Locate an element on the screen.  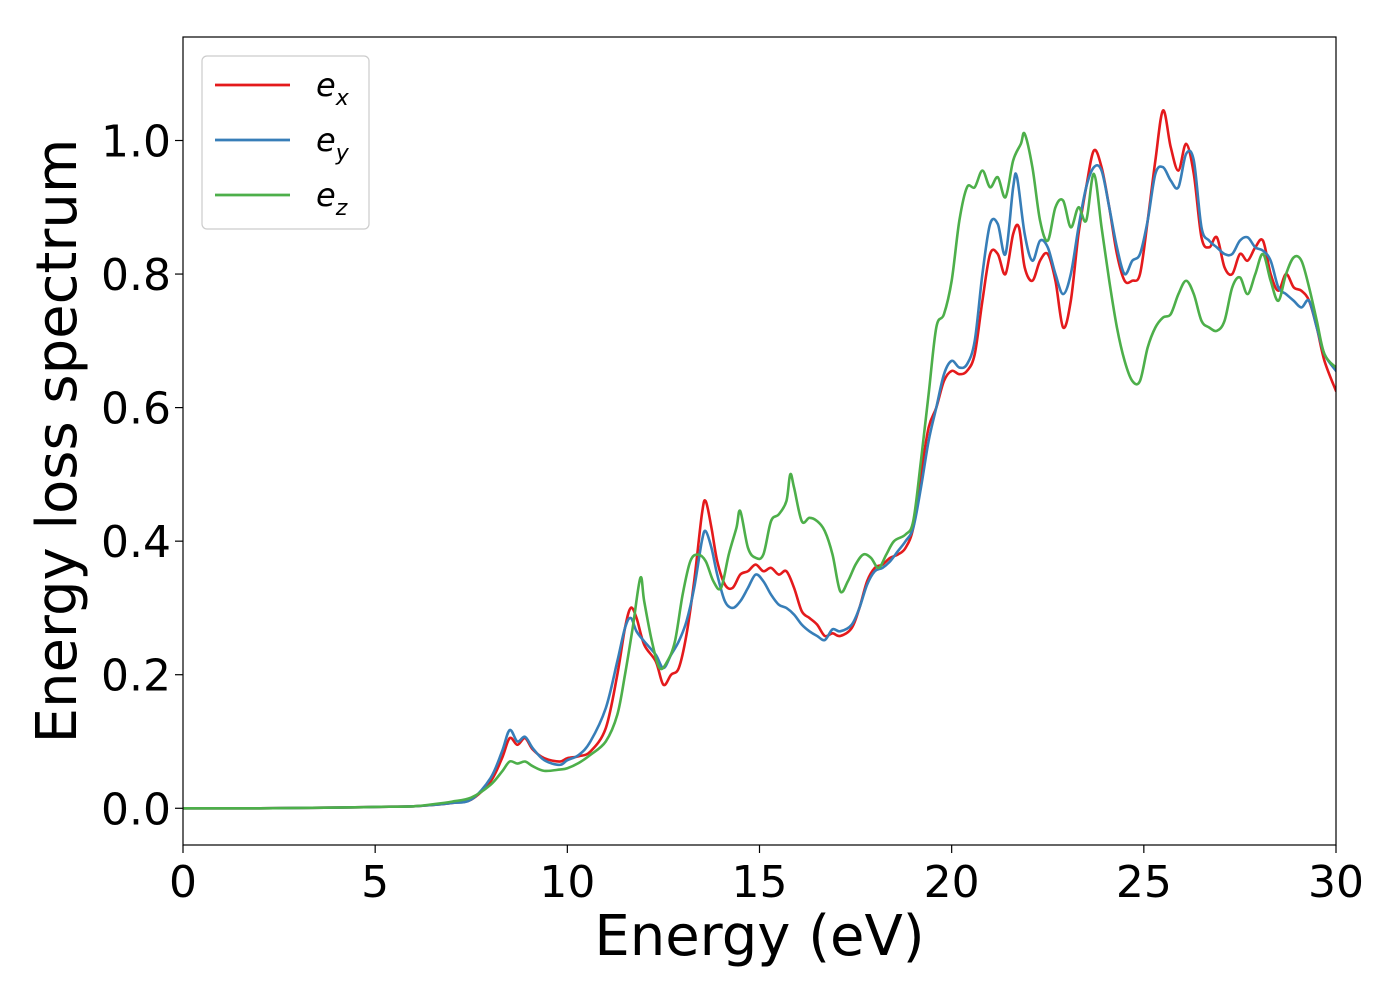
x-axis: 0 5 10 15 20 25 30 is located at coordinates (766, 876).